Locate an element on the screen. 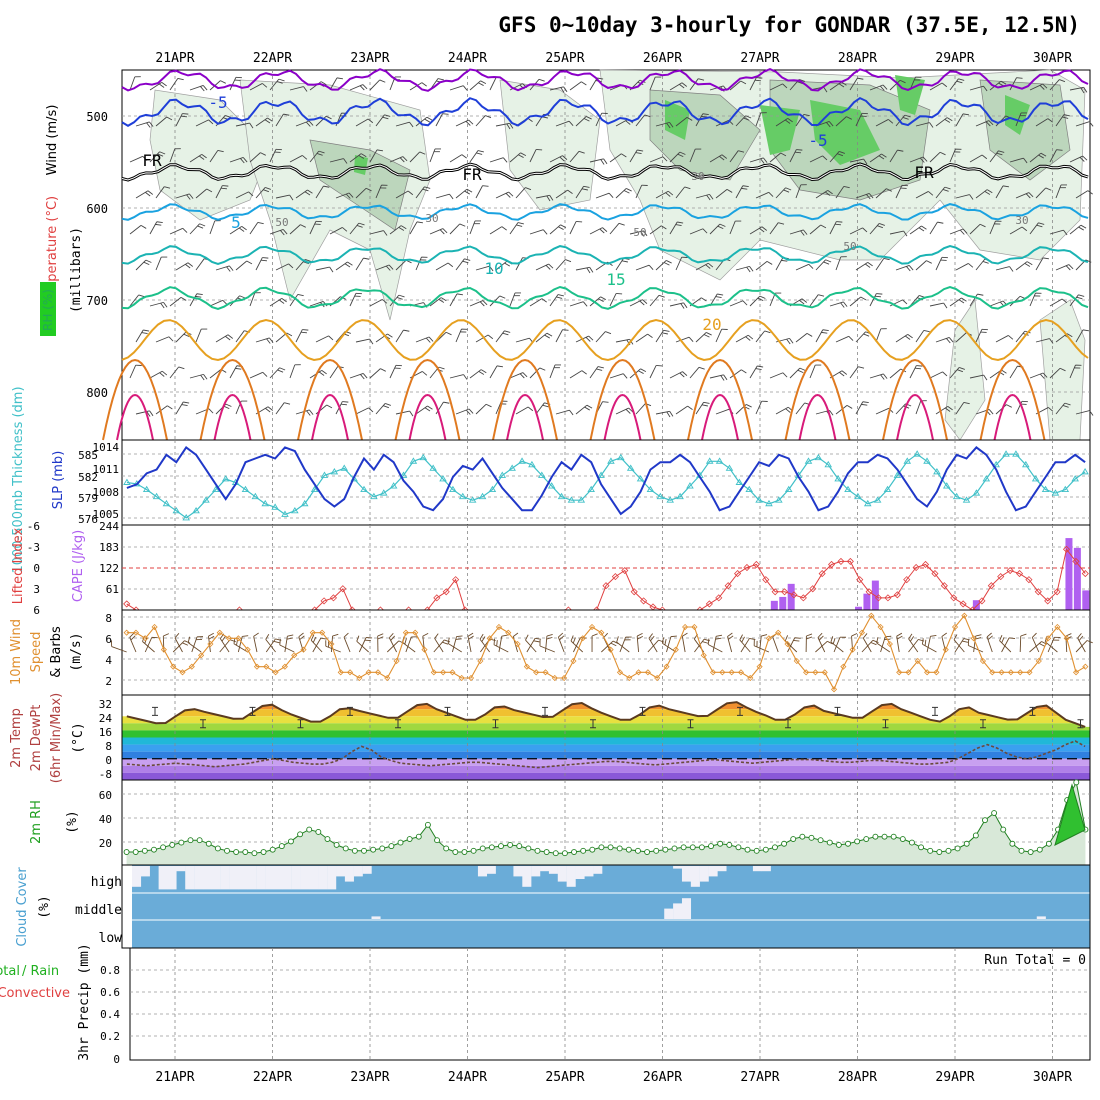  wind10-panel-frame is located at coordinates (606, 652).